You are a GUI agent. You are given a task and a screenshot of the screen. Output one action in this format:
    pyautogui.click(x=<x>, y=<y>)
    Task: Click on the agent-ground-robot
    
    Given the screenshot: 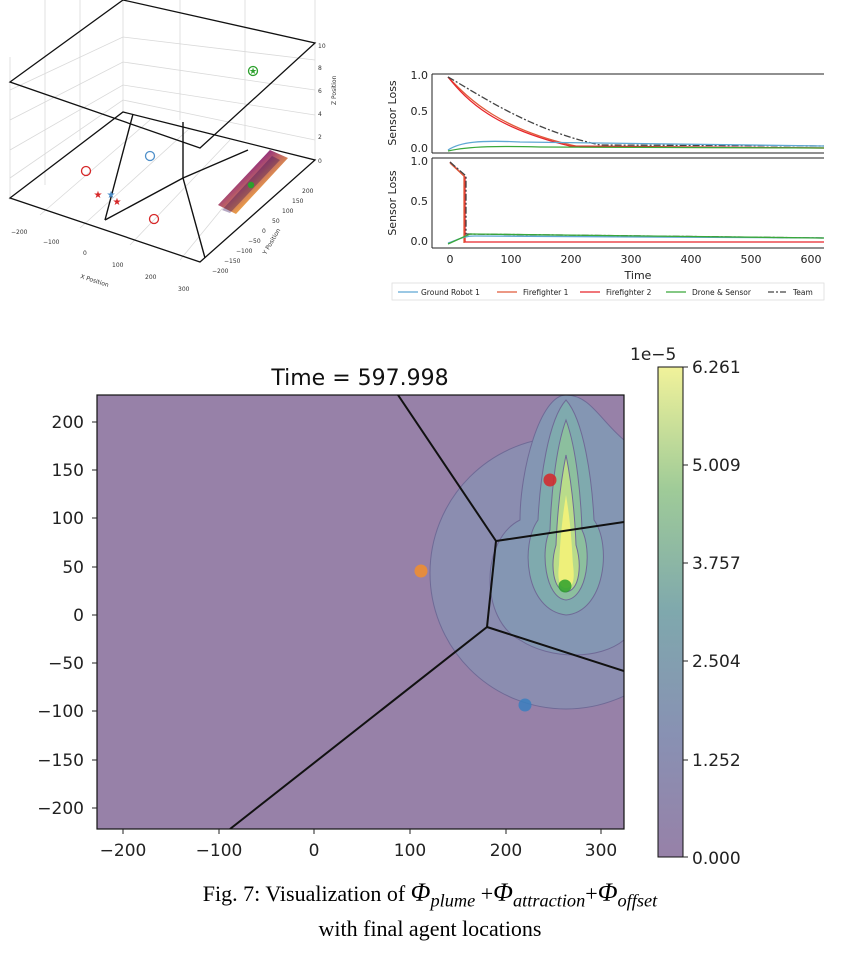 What is the action you would take?
    pyautogui.click(x=525, y=705)
    